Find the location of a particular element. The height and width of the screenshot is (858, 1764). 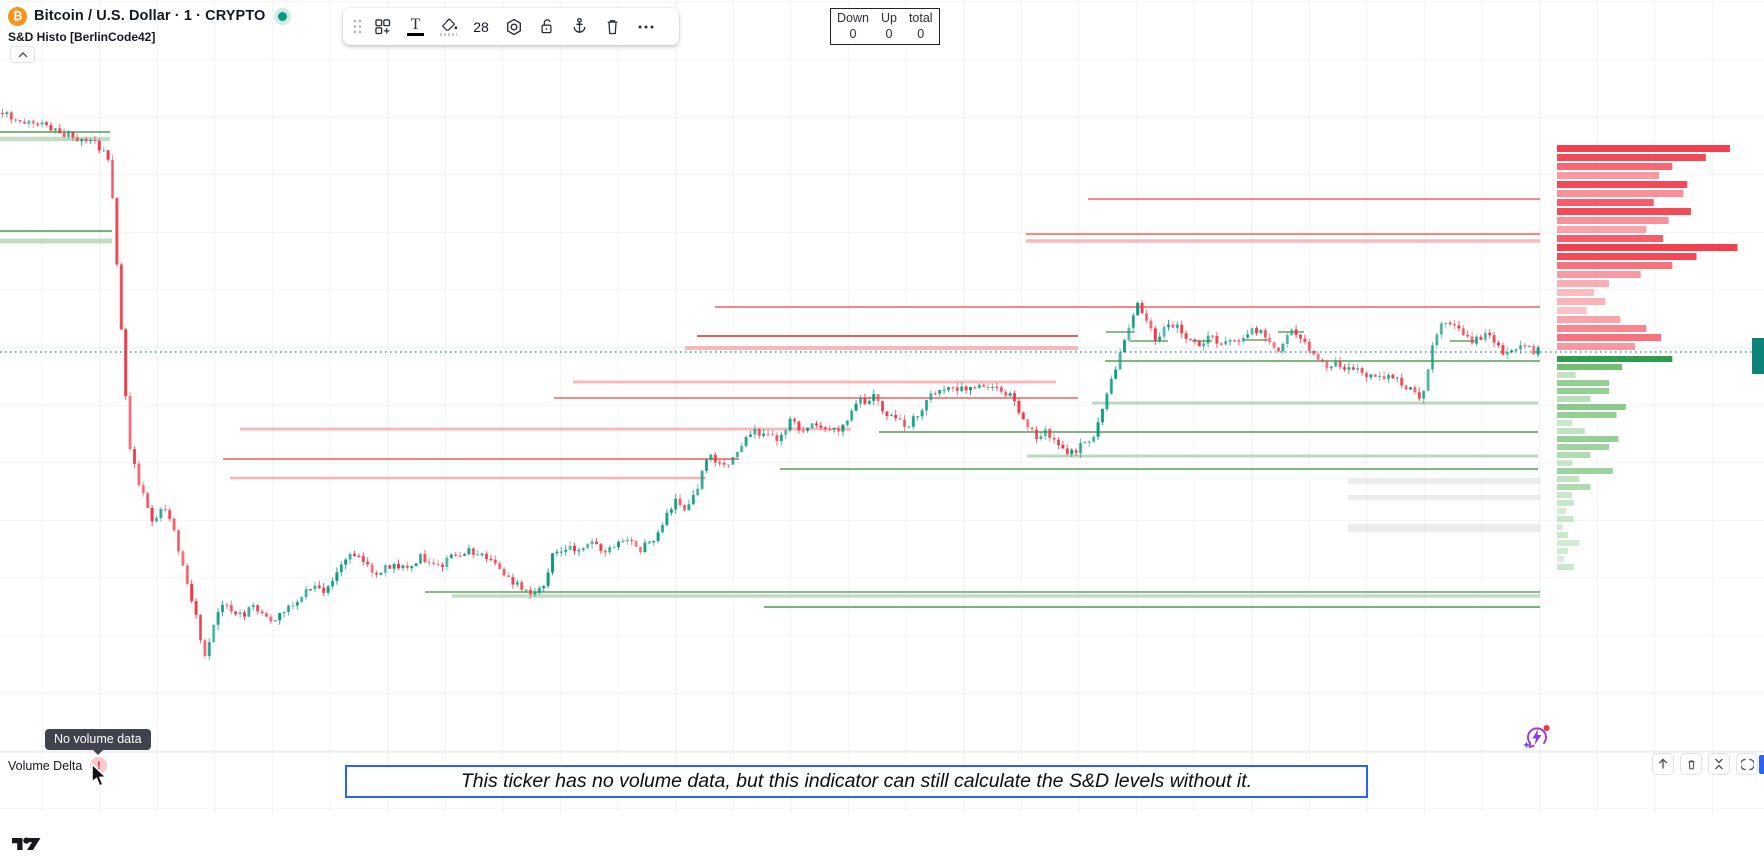

more-options-button is located at coordinates (645, 26).